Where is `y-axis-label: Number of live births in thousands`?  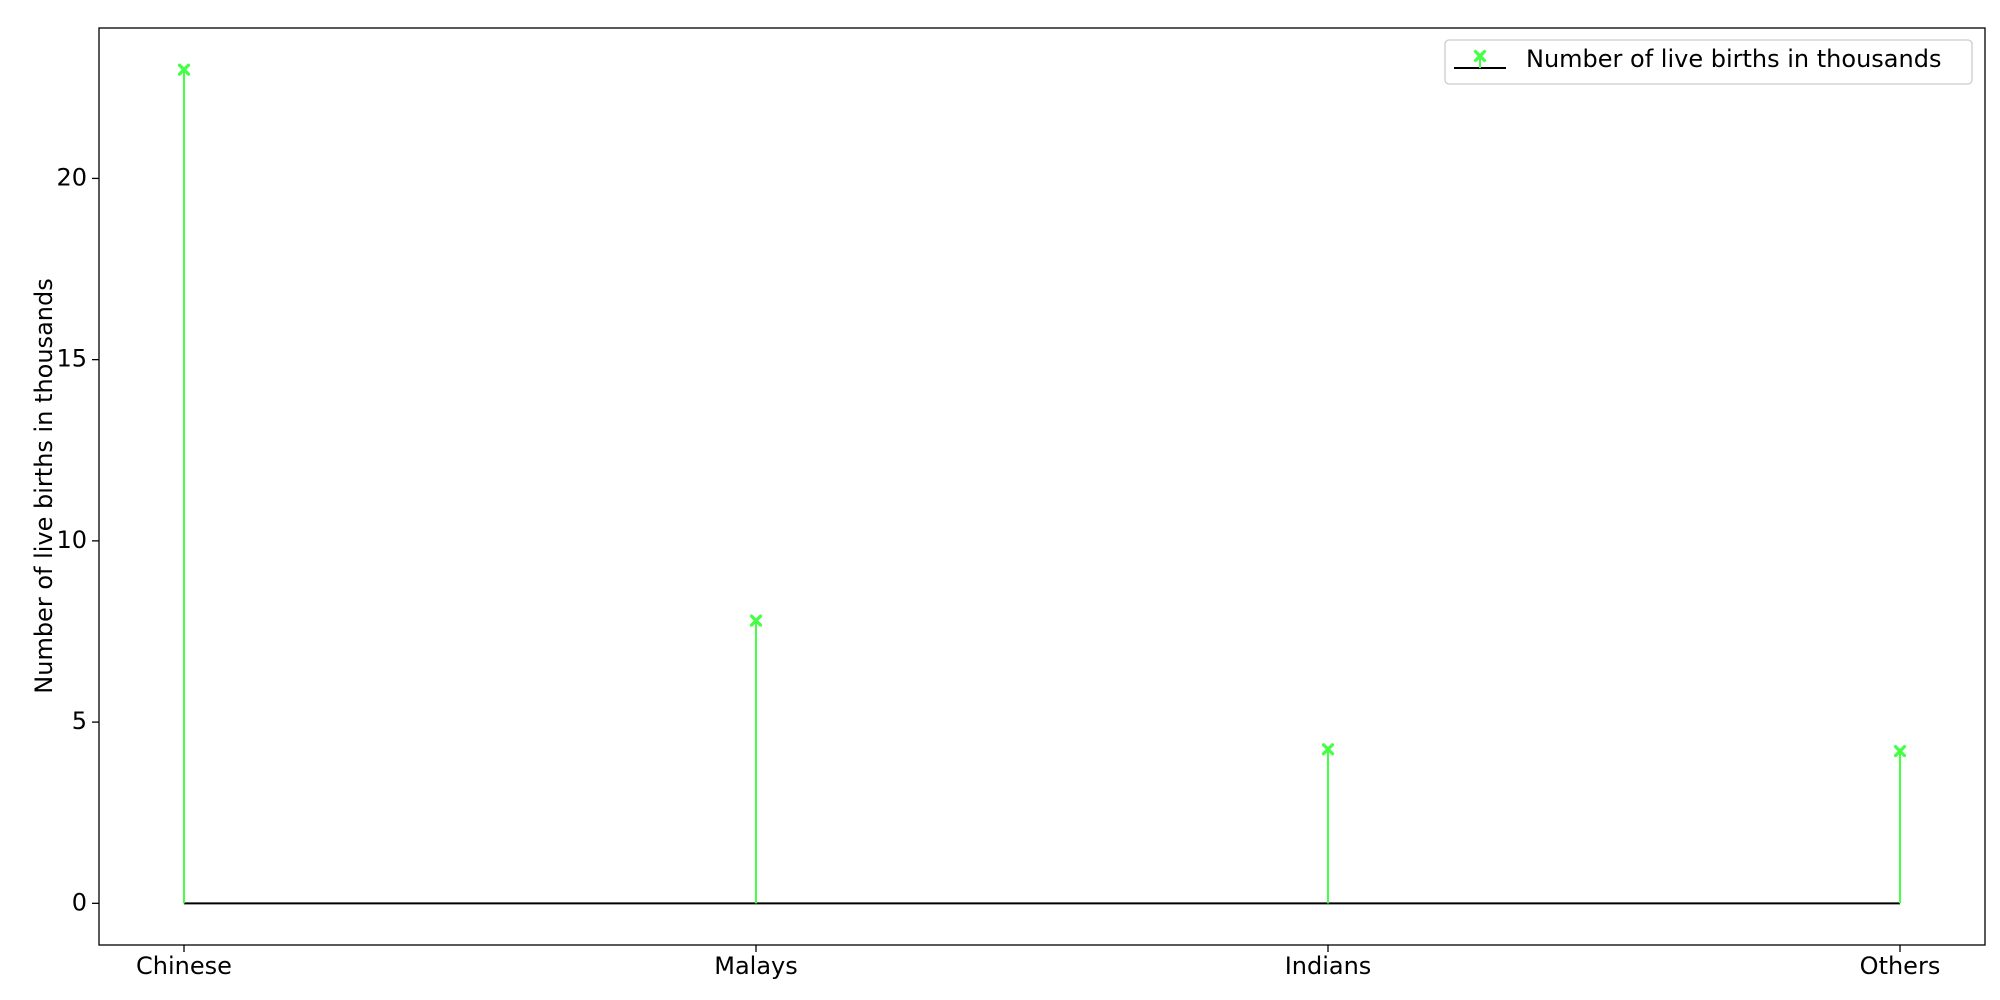
y-axis-label: Number of live births in thousands is located at coordinates (44, 485).